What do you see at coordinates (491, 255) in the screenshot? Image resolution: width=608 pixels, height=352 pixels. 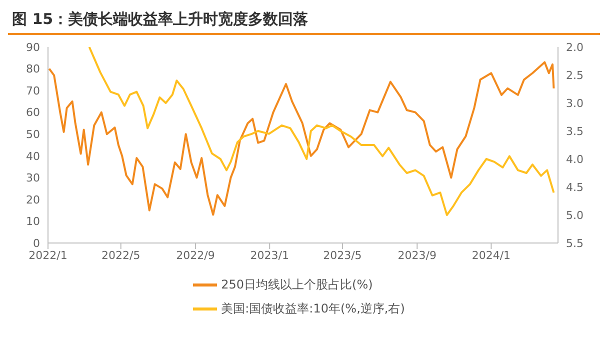 I see `x-tick-label: 2024/1` at bounding box center [491, 255].